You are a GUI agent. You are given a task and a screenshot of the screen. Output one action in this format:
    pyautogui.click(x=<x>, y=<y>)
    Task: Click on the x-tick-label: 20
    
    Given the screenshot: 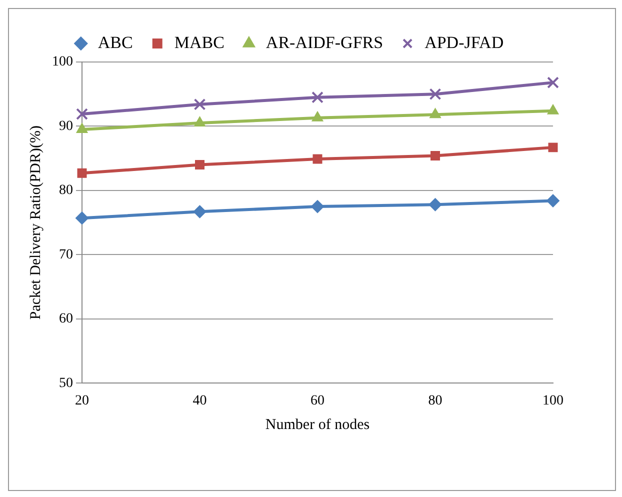 What is the action you would take?
    pyautogui.click(x=82, y=400)
    